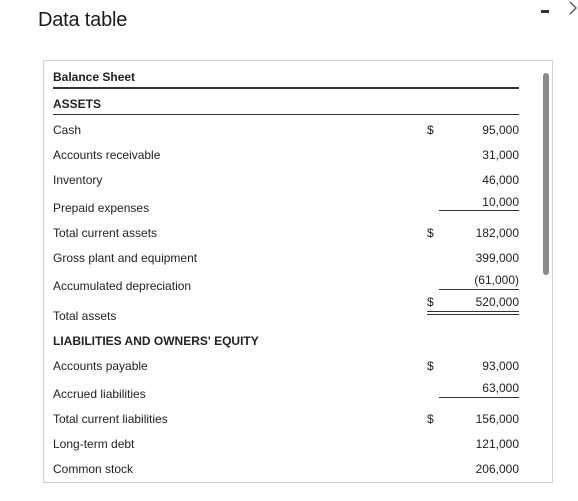 The image size is (578, 501). I want to click on row-amount: 399,000, so click(497, 258).